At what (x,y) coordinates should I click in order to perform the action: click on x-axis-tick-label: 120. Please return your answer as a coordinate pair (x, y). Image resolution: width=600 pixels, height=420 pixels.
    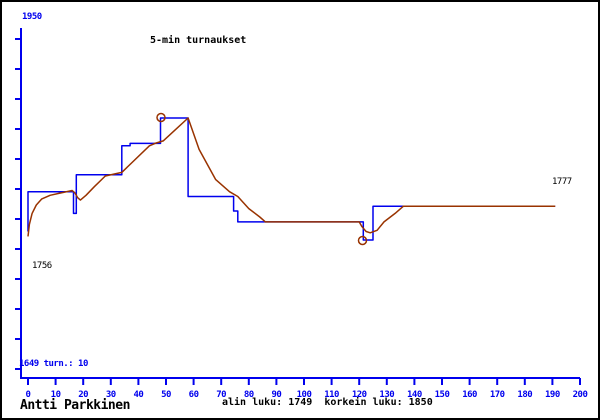
    Looking at the image, I should click on (359, 395).